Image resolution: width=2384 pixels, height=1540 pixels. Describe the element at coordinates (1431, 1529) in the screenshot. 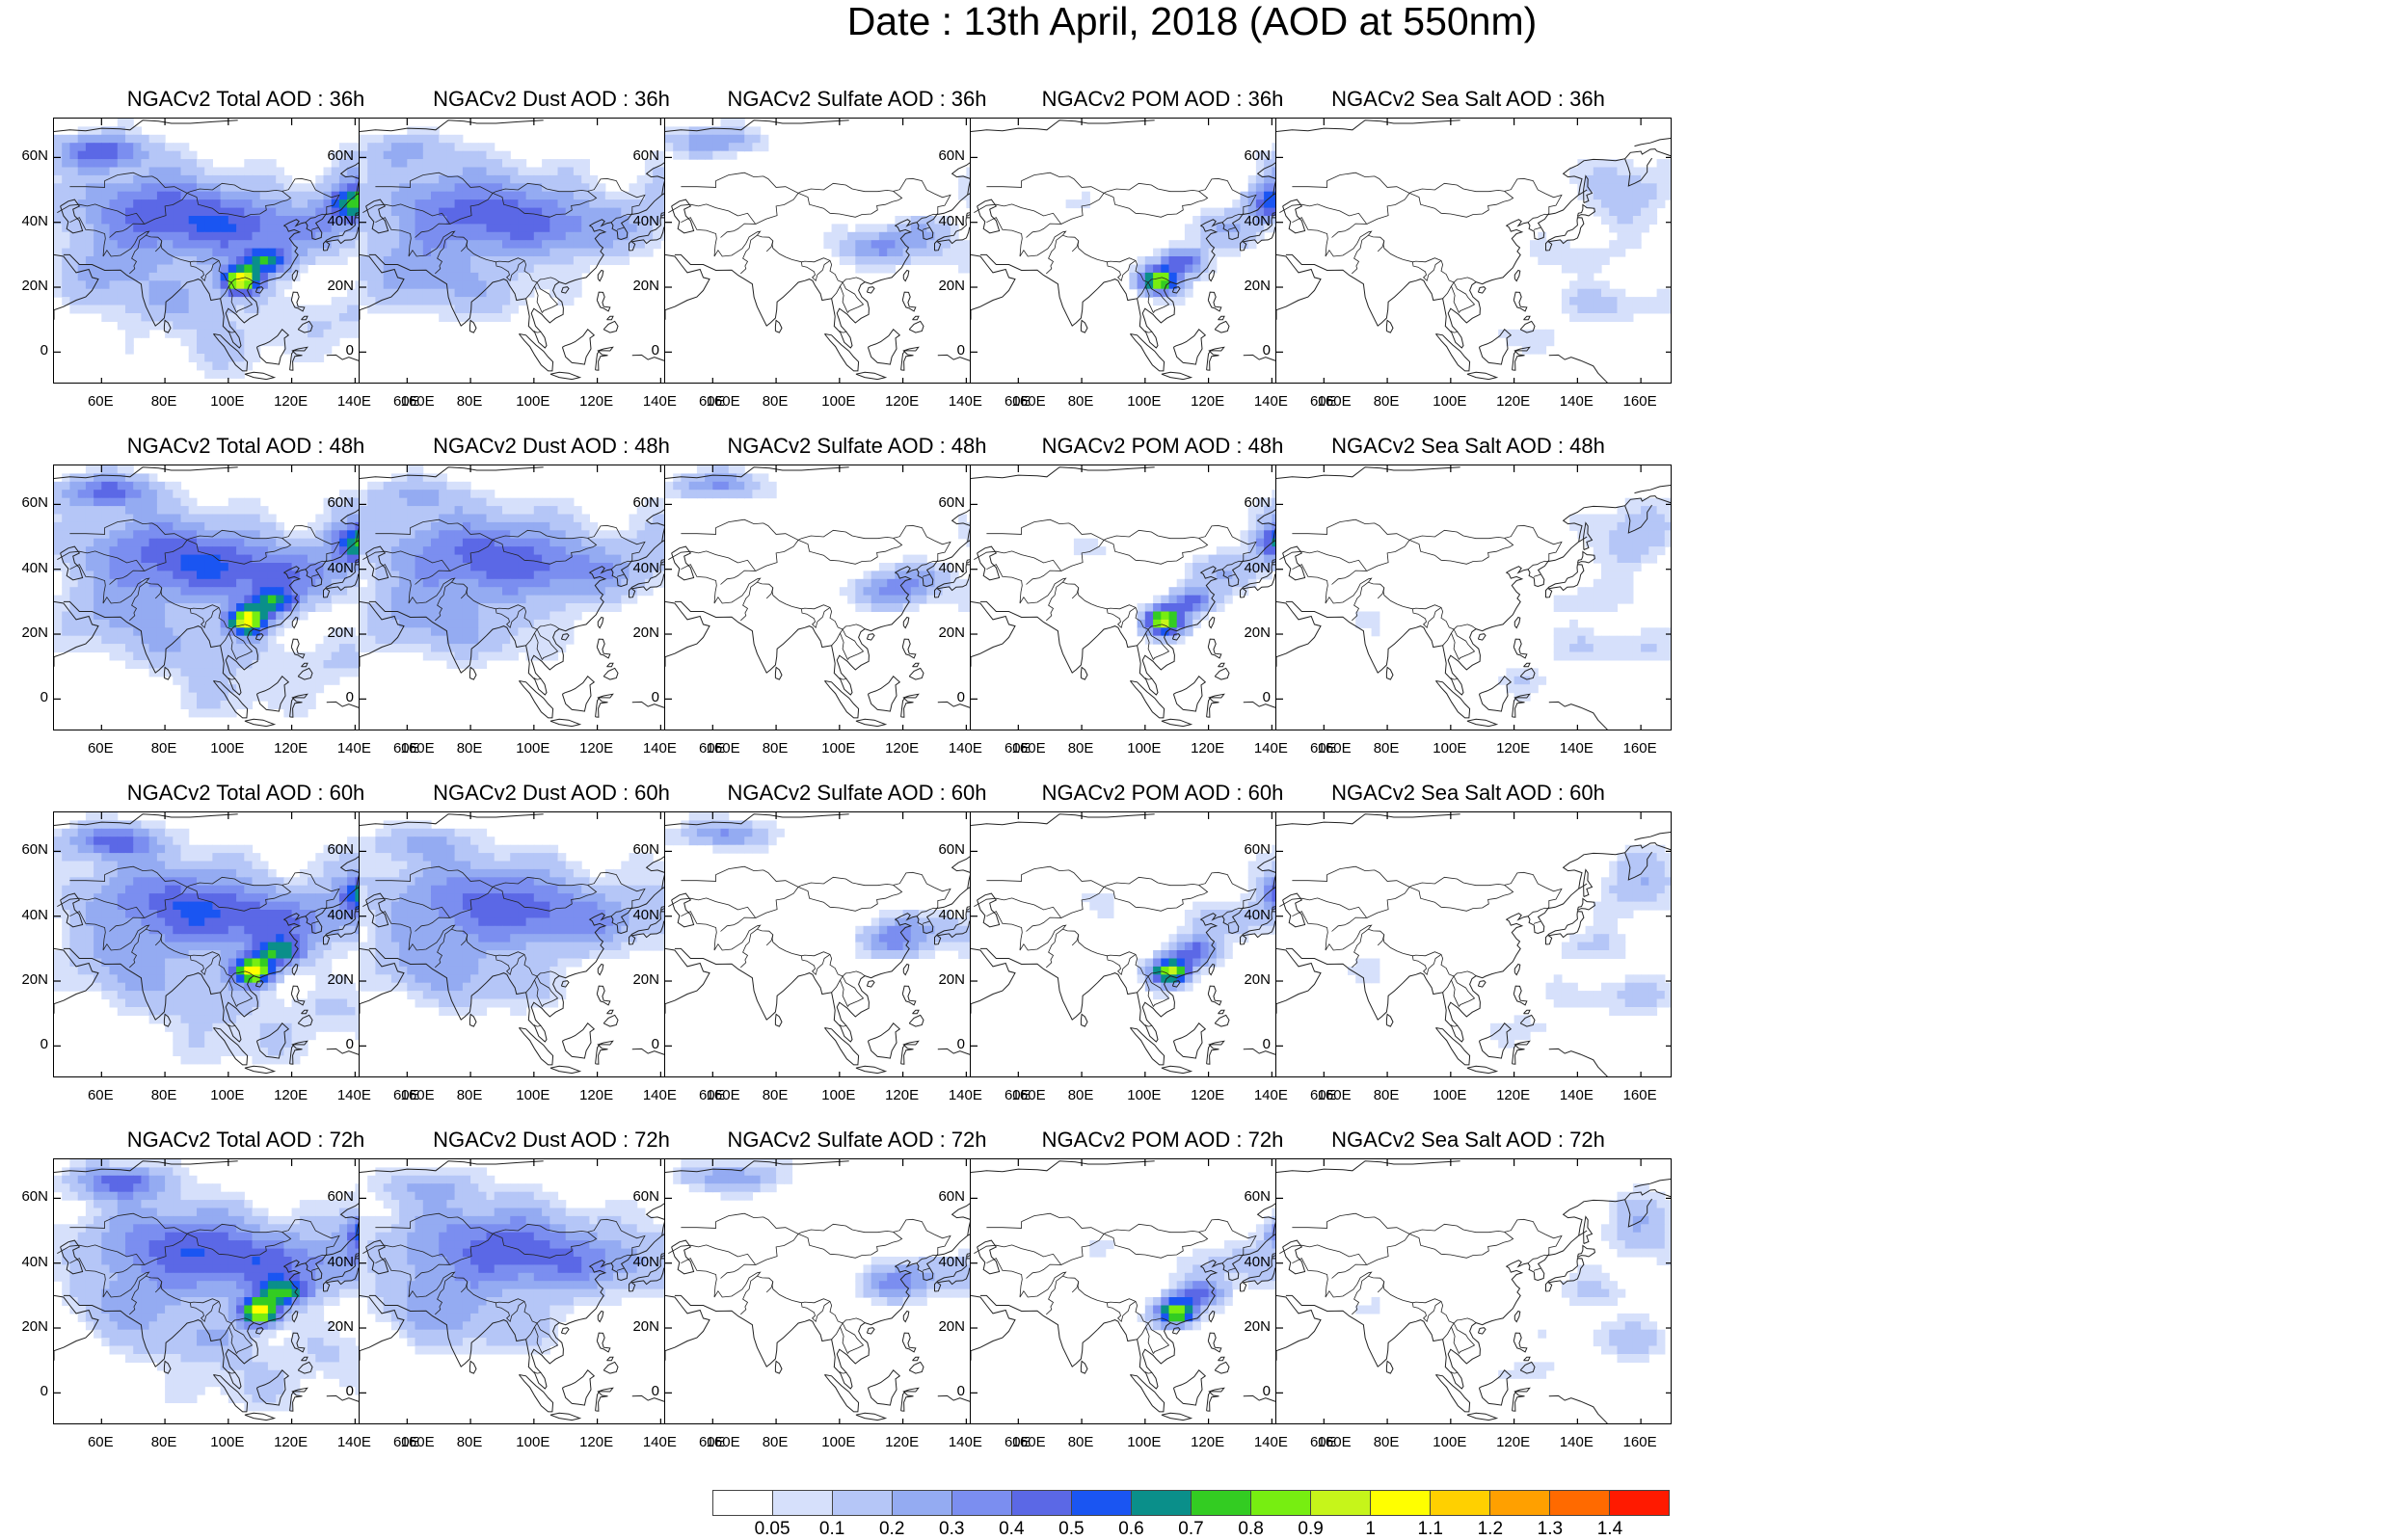

I see `colorbar-label: 1.1` at that location.